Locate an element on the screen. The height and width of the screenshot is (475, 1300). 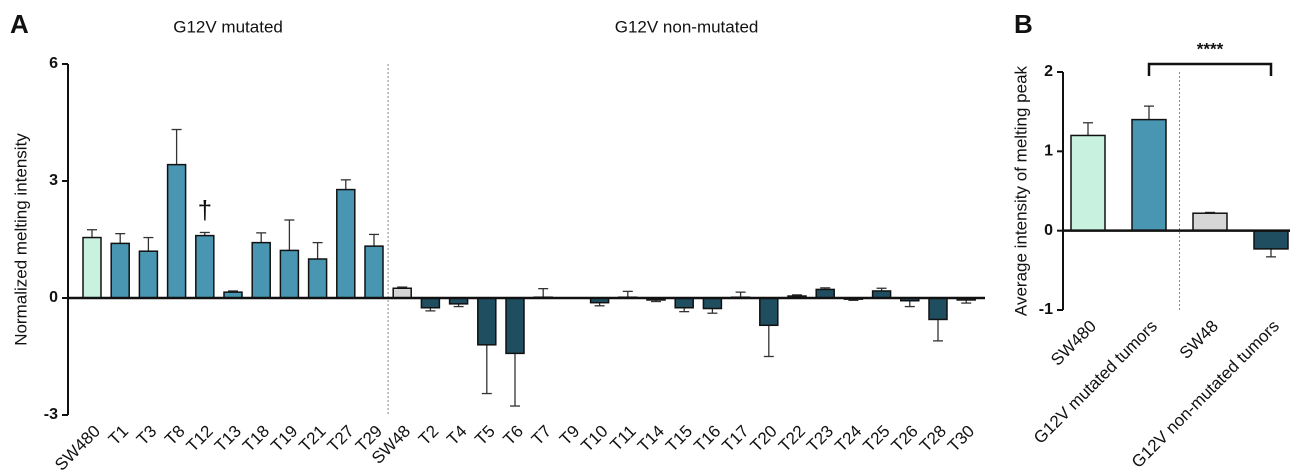
y-axis-label: Average intensity of melting peak is located at coordinates (1020, 190).